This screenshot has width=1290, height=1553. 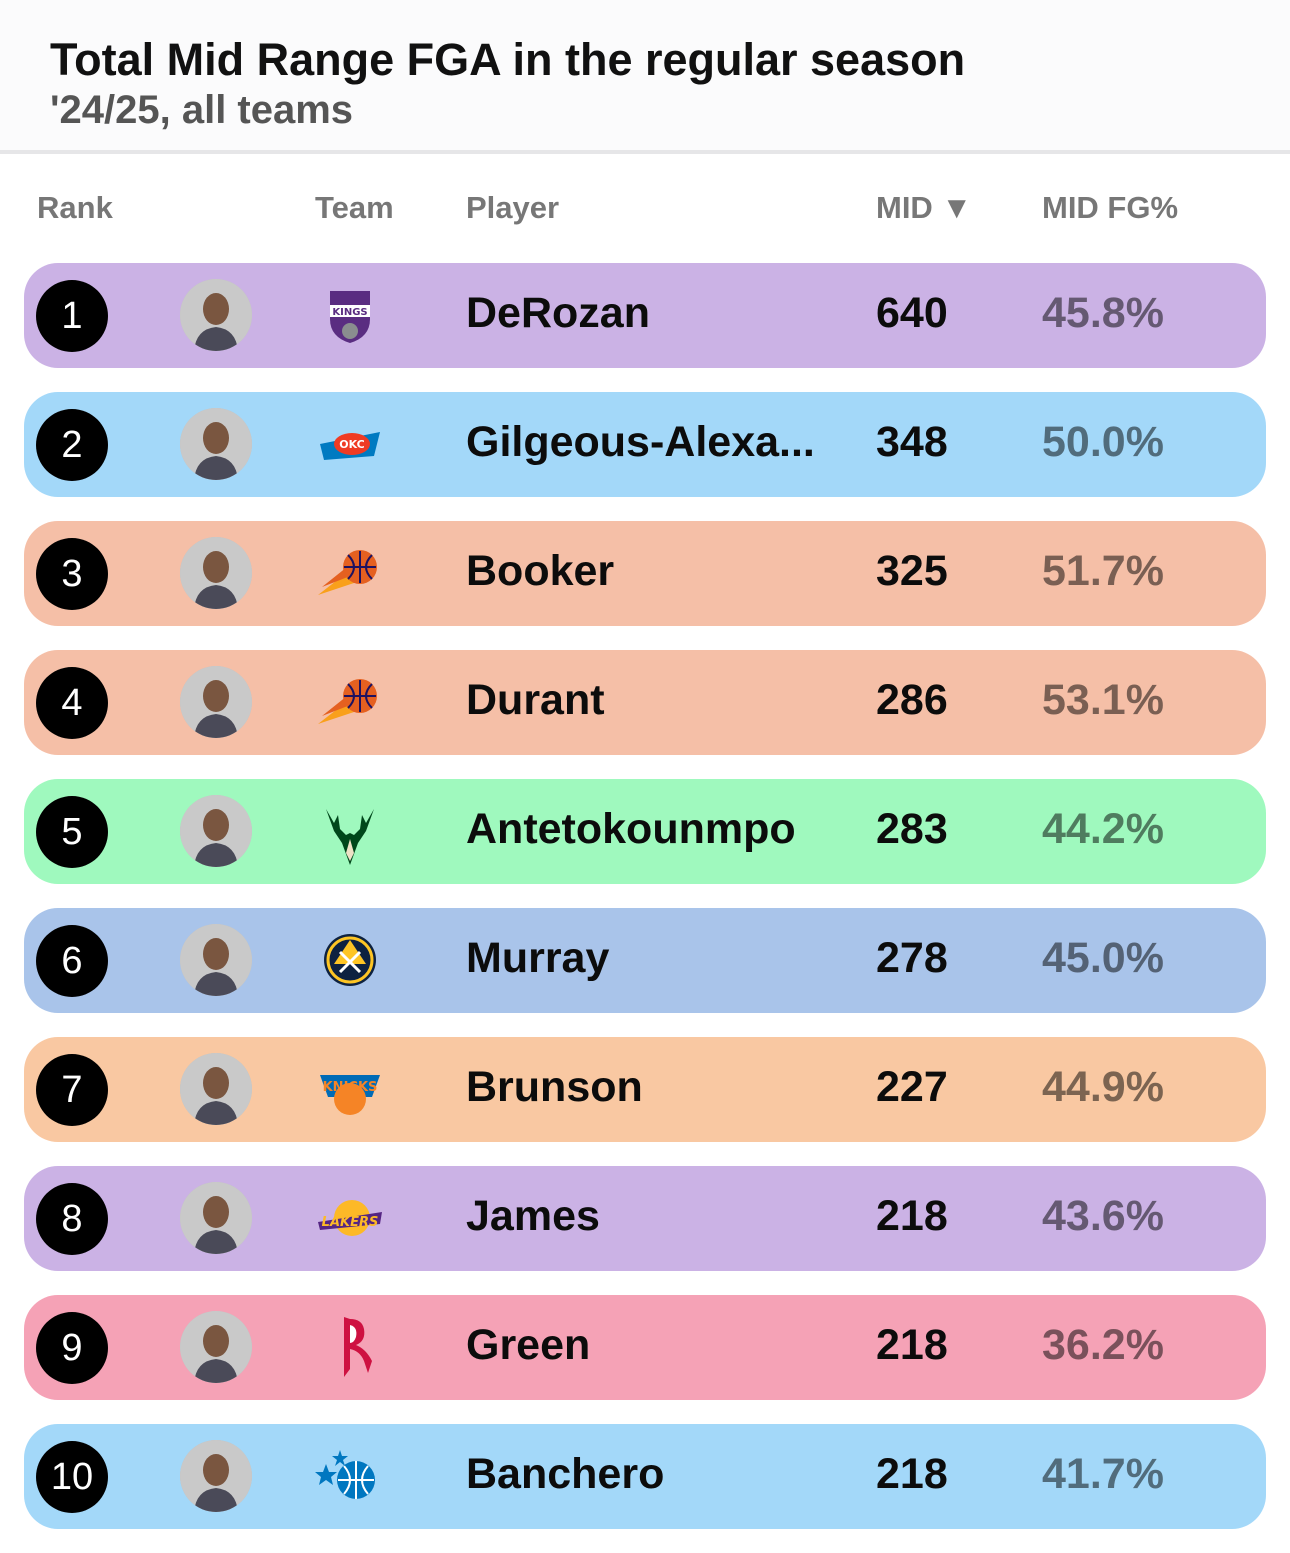 I want to click on column-header-mid-fg: MID FG%, so click(x=1110, y=207).